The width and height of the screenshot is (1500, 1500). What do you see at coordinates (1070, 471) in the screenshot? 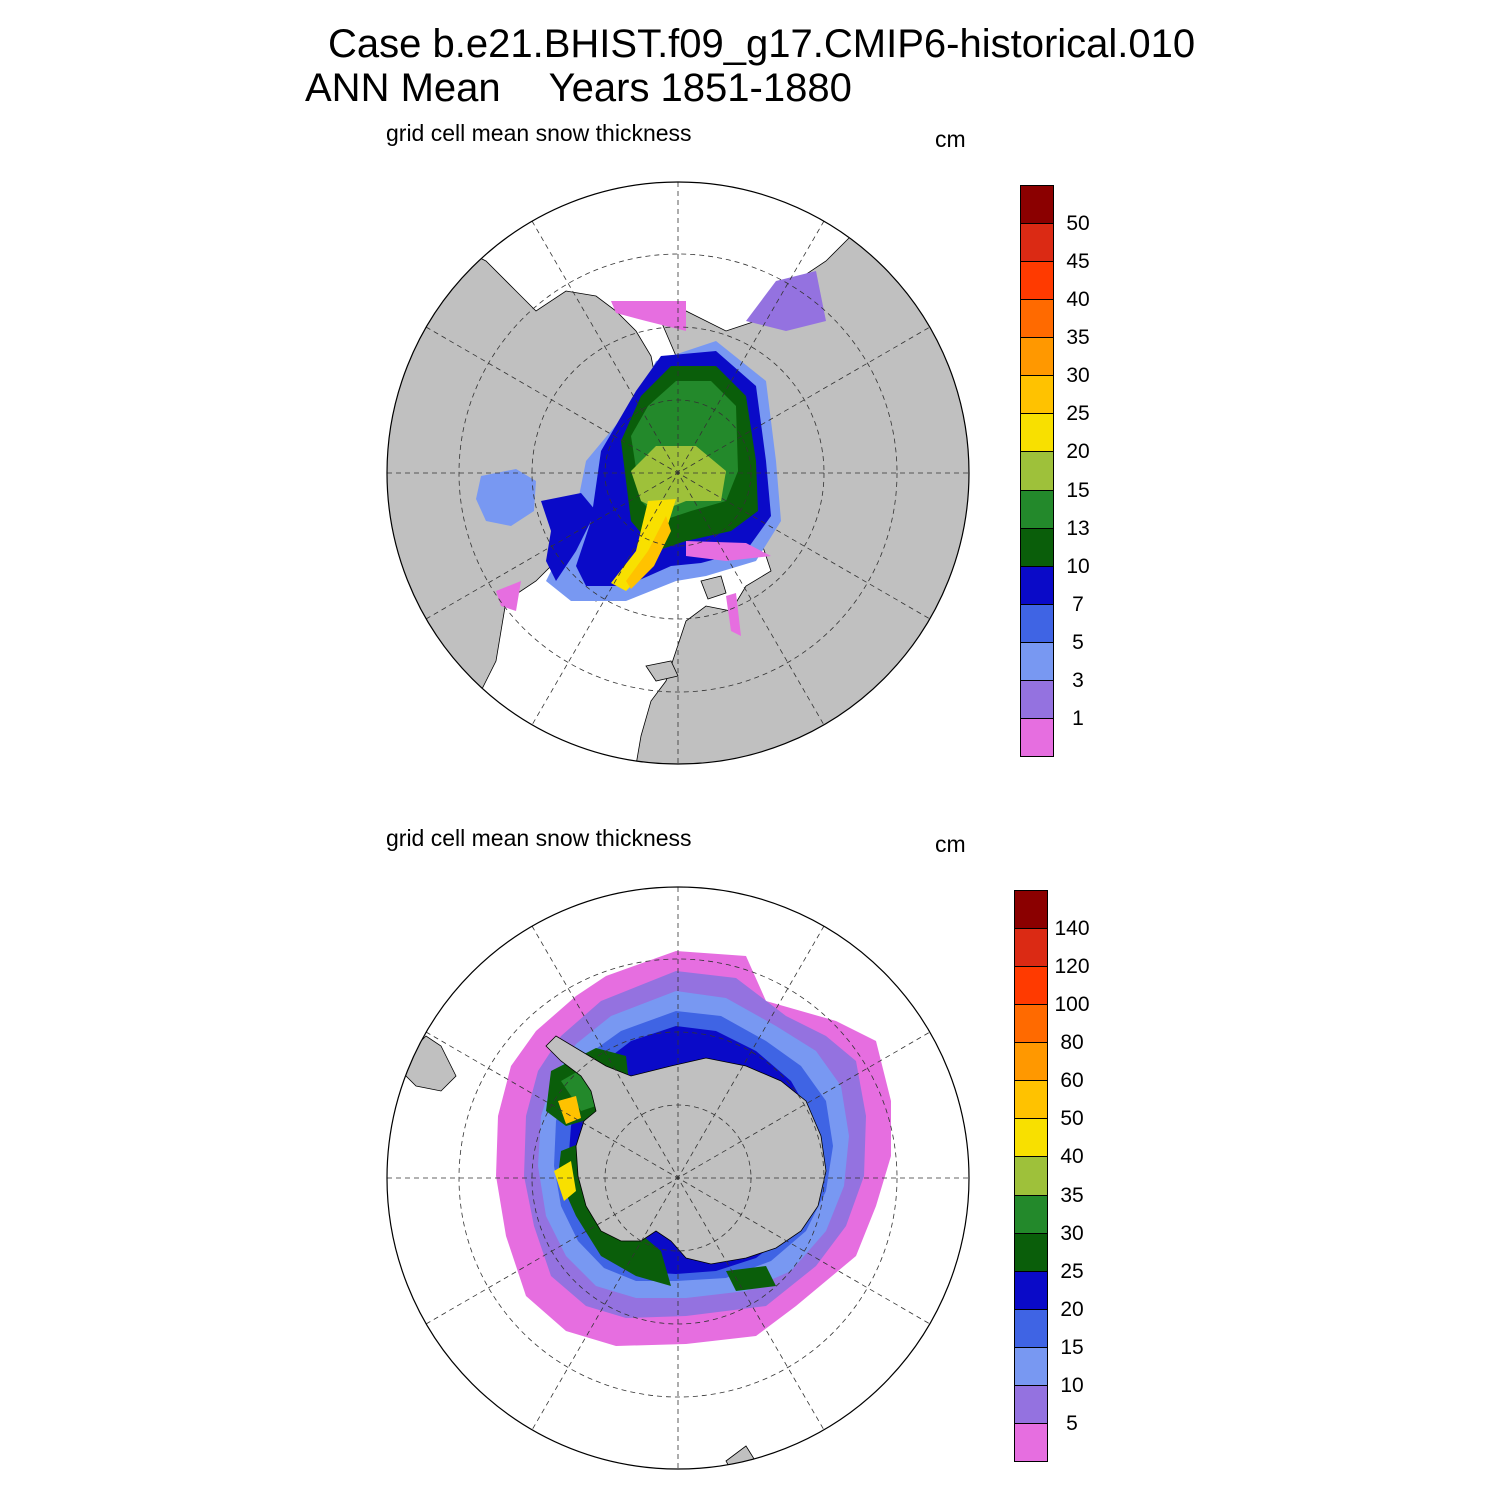
I see `arctic-colorbar: 50 45 40 35 30 25 20 15 13 10 7 5 3 1` at bounding box center [1070, 471].